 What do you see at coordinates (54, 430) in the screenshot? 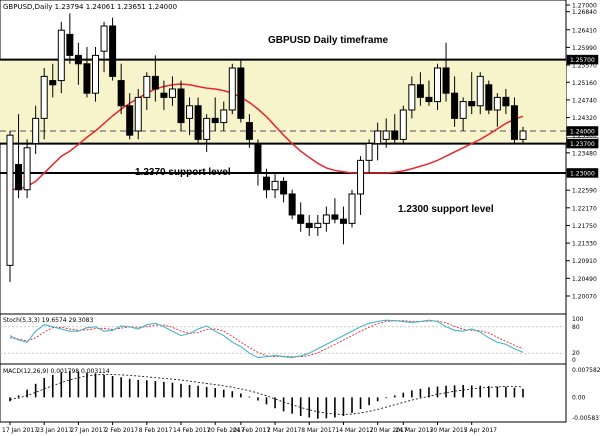
I see `time-tick-label: 23 Jan 2017` at bounding box center [54, 430].